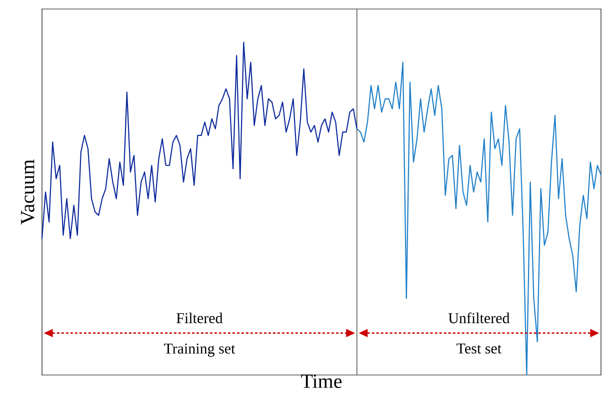 The width and height of the screenshot is (603, 405). What do you see at coordinates (321, 381) in the screenshot?
I see `x-axis-title: Time` at bounding box center [321, 381].